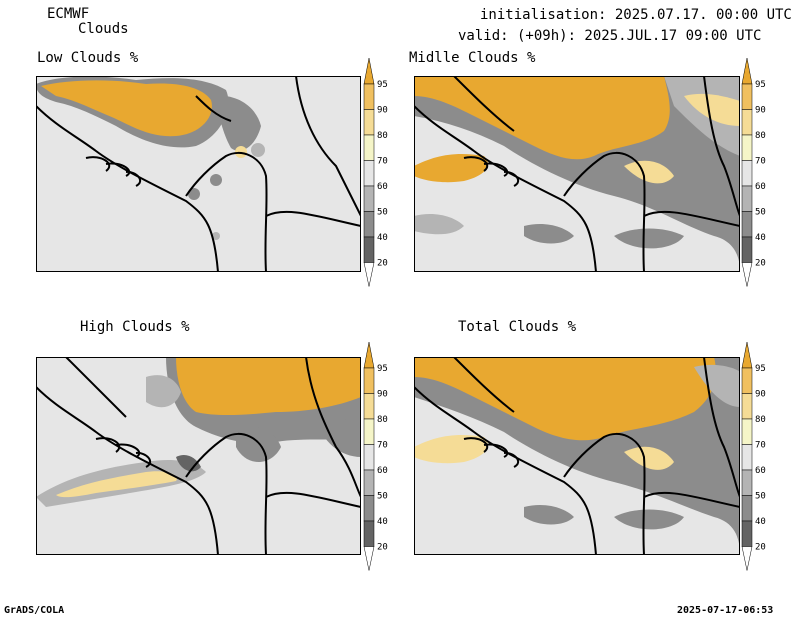  Describe the element at coordinates (636, 15) in the screenshot. I see `init-time: initialisation: 2025.07.17. 00:00 UTC` at that location.